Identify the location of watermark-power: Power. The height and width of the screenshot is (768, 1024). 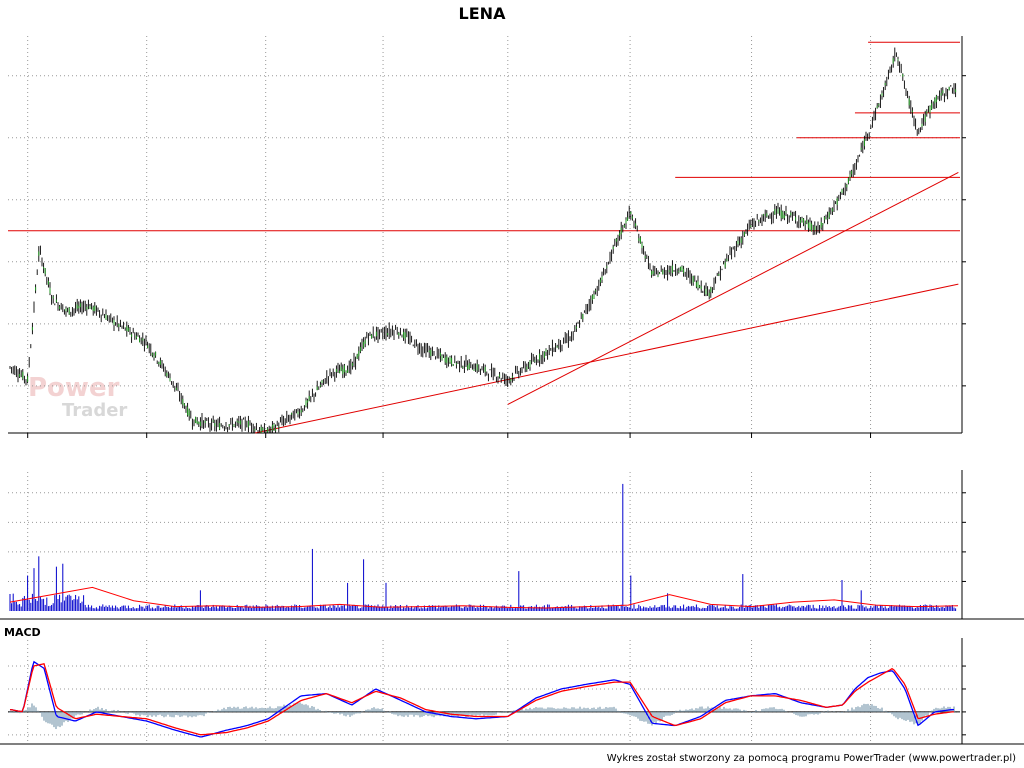
(74, 388).